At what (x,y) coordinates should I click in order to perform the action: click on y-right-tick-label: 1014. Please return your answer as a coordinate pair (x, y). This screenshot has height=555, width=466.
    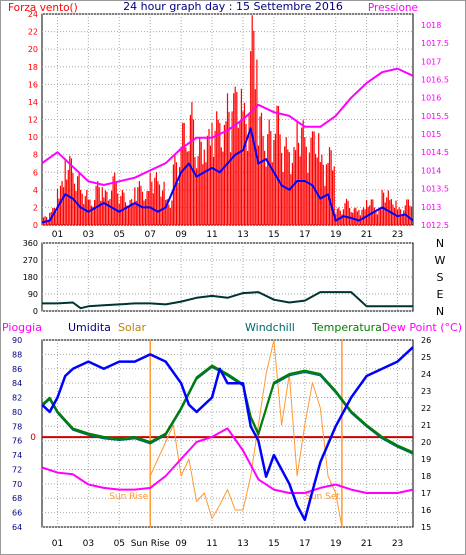
    Looking at the image, I should click on (431, 170).